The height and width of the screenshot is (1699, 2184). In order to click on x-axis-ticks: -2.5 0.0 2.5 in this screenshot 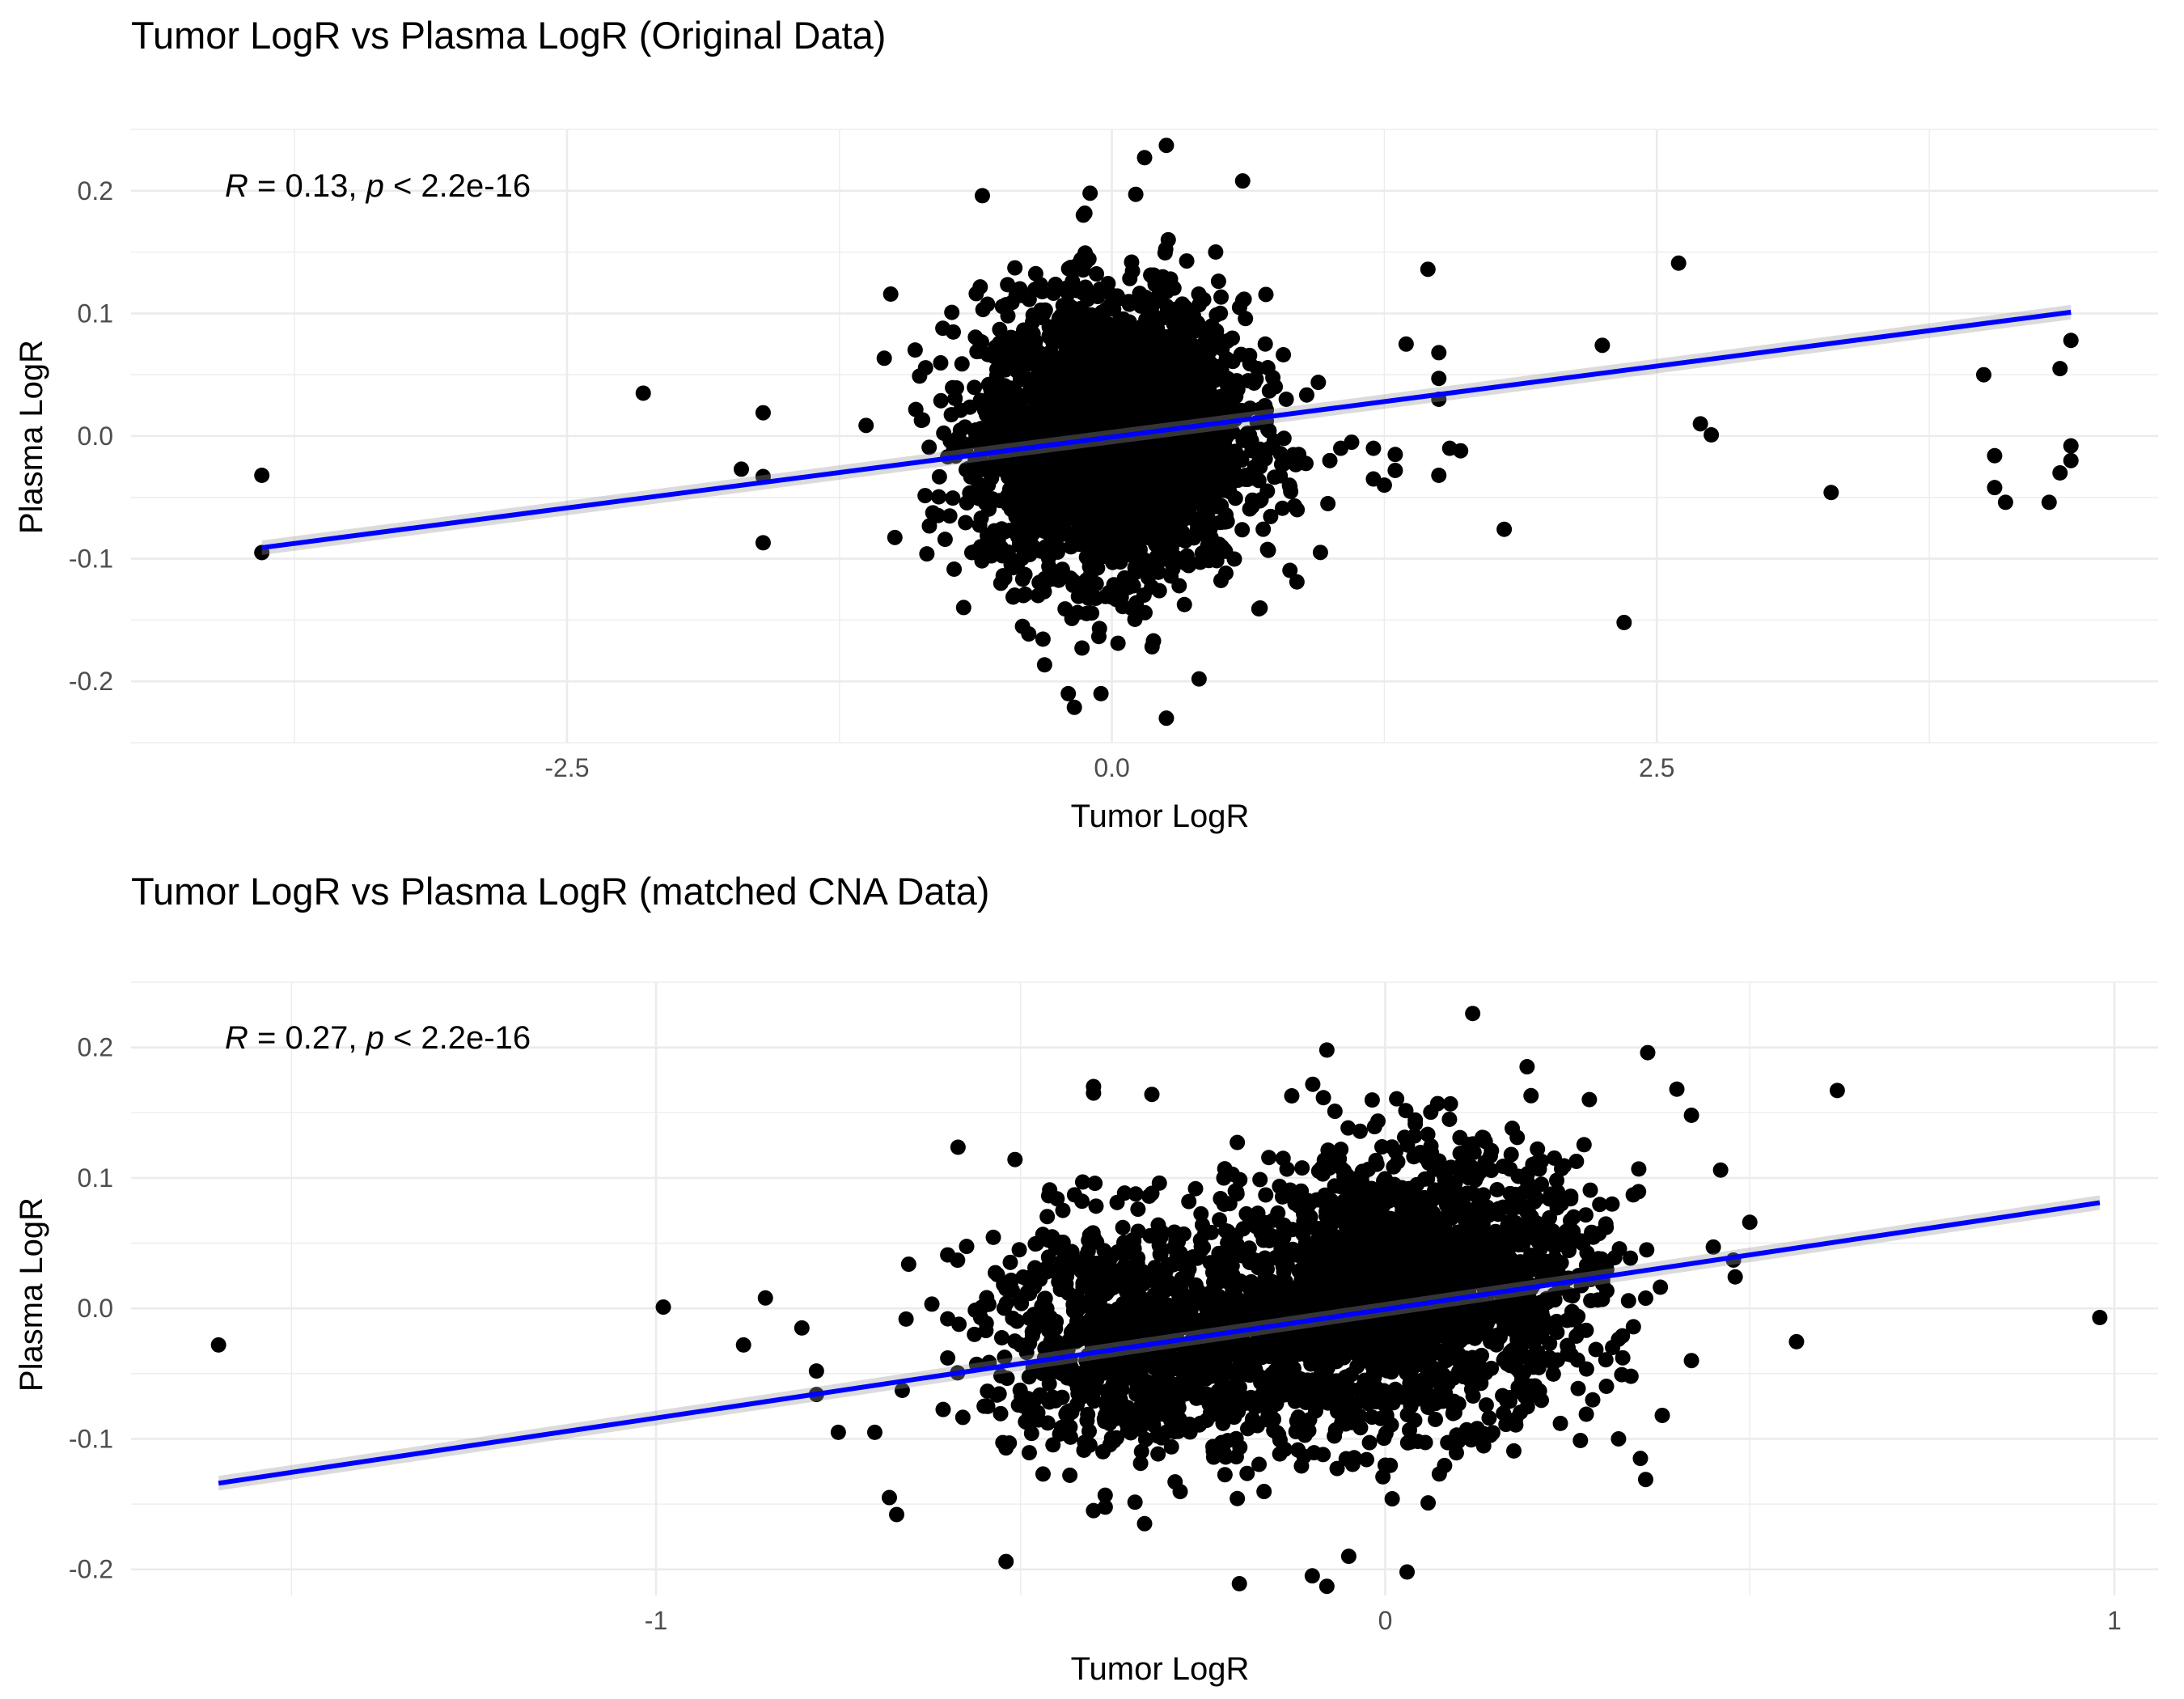, I will do `click(1109, 767)`.